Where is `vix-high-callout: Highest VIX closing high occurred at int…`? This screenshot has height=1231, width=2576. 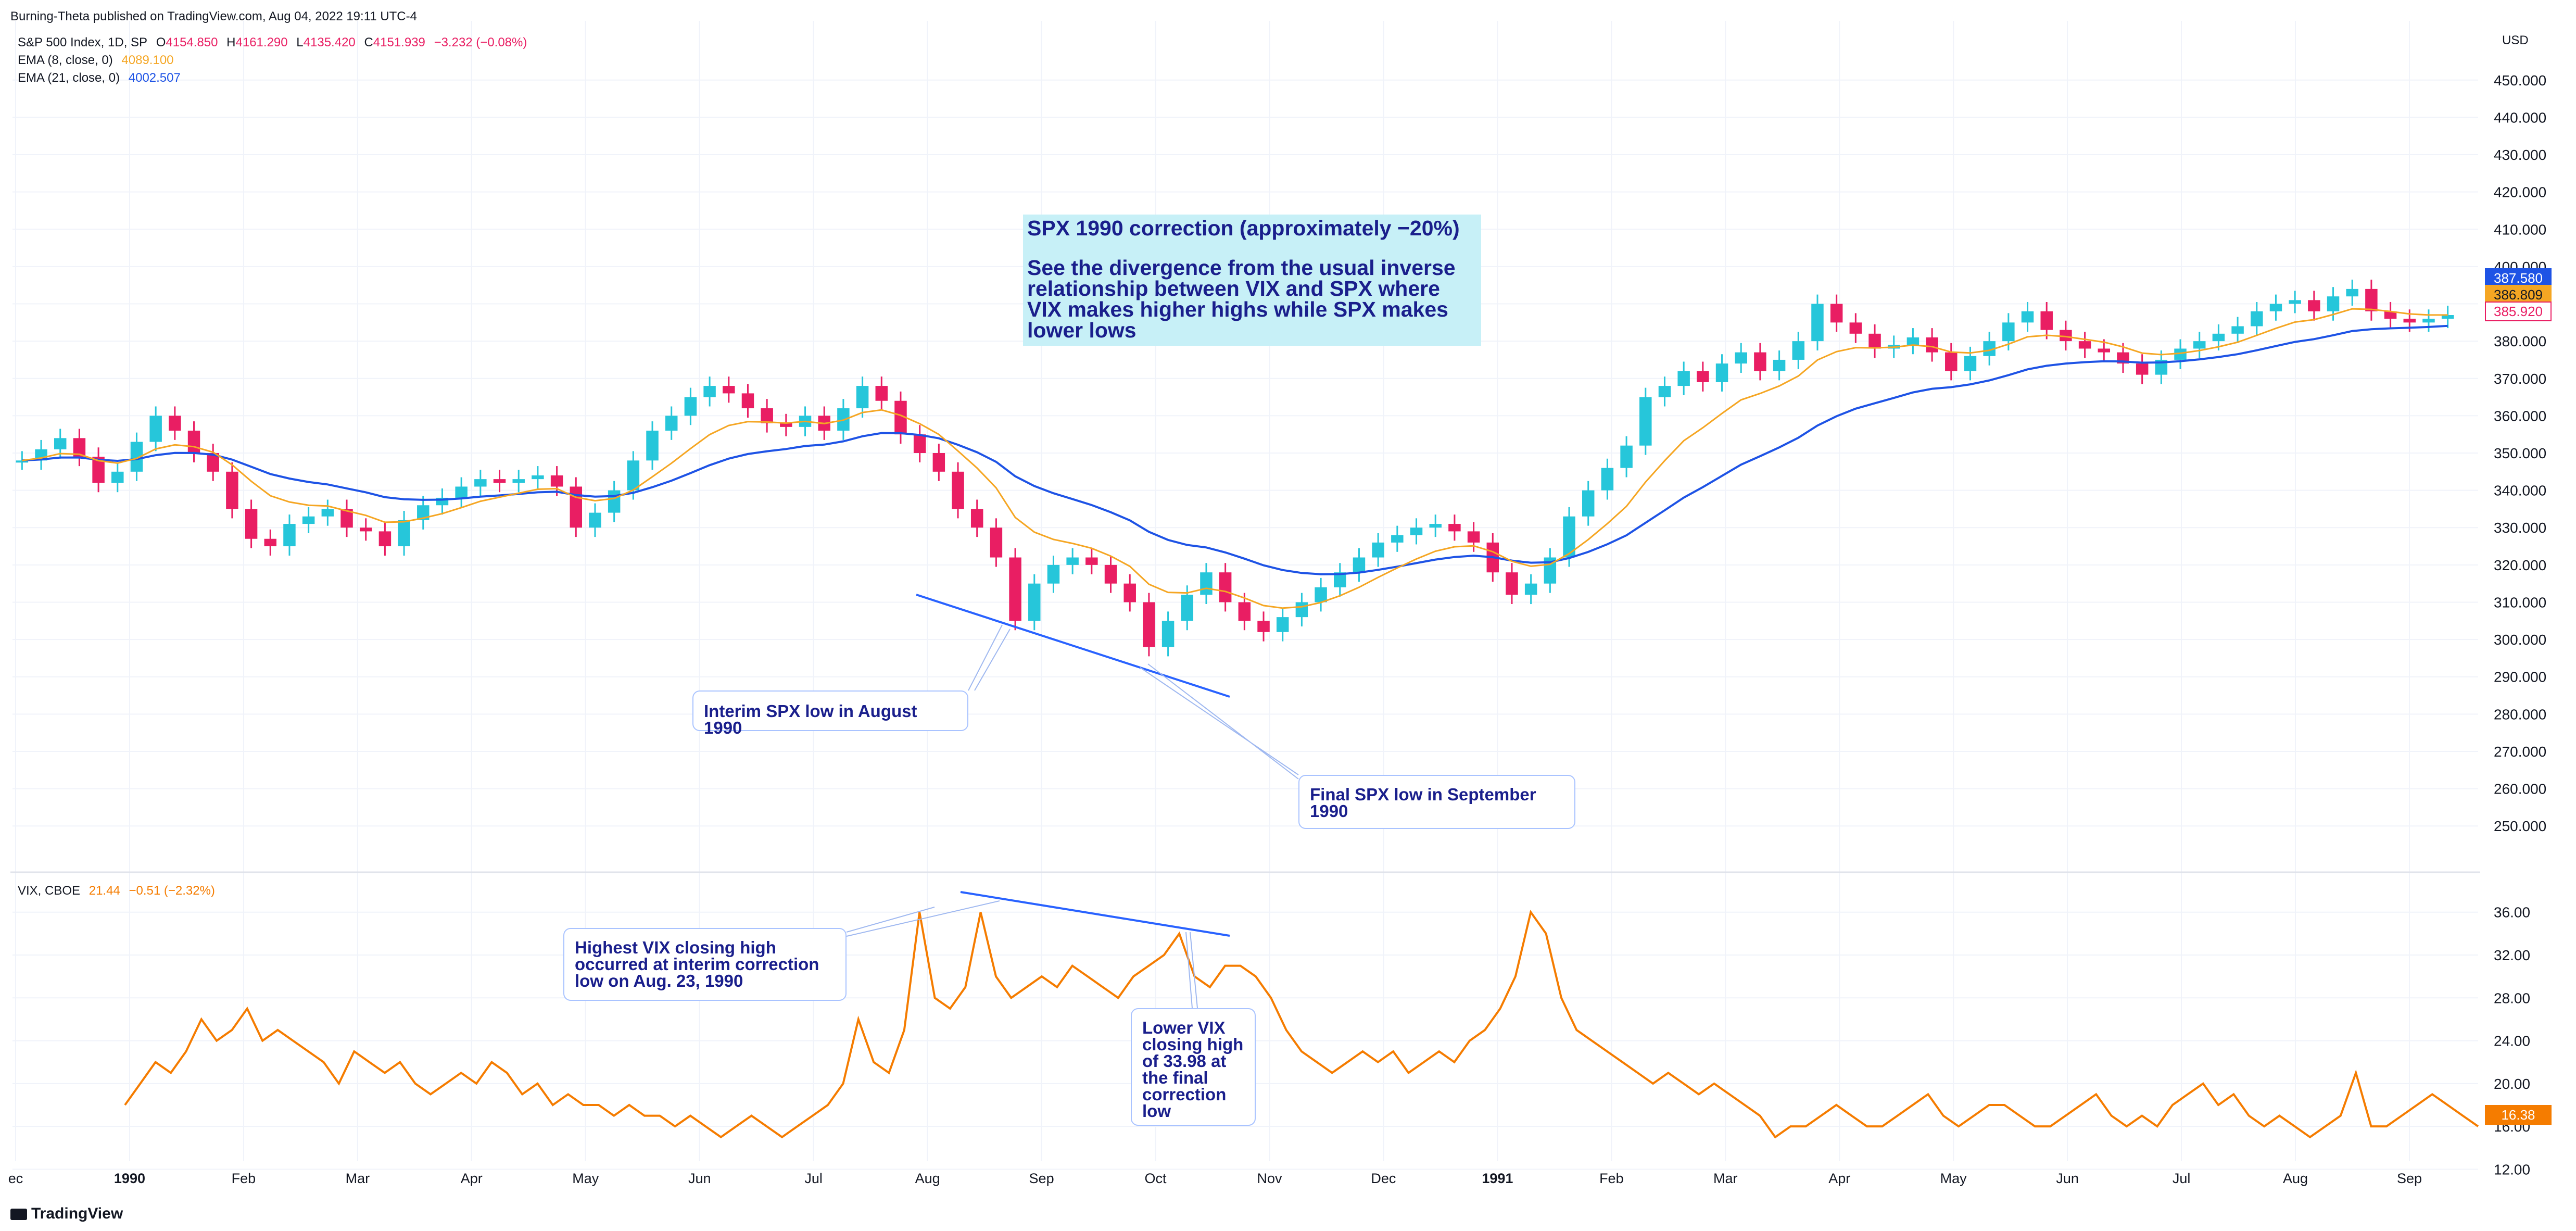 vix-high-callout: Highest VIX closing high occurred at int… is located at coordinates (705, 964).